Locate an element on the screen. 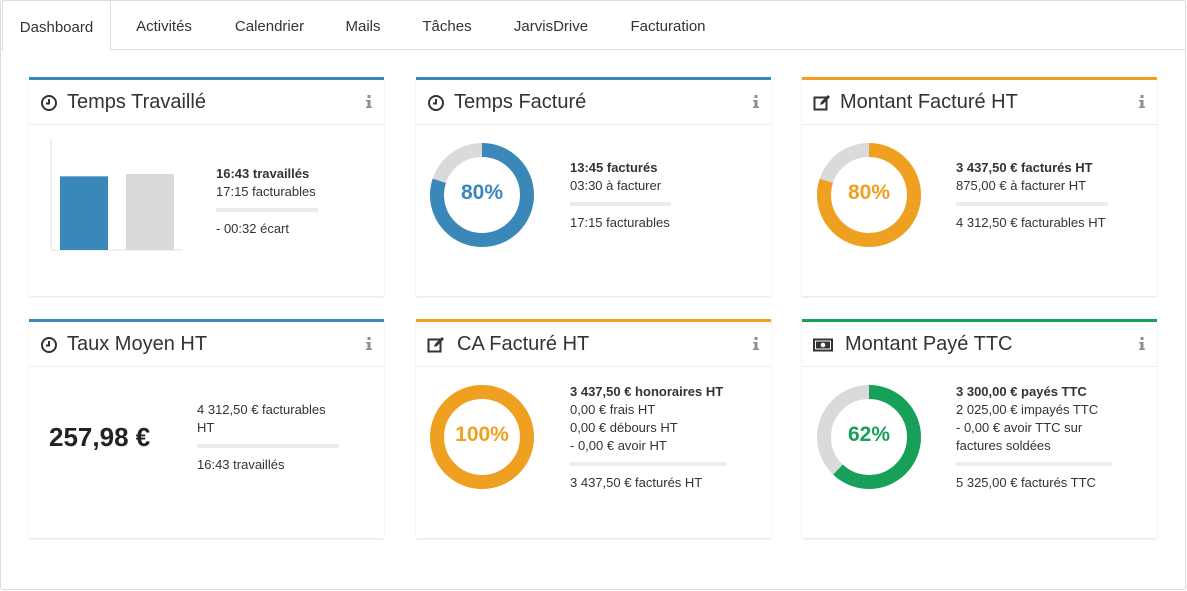 The height and width of the screenshot is (591, 1187). stat-billed: 5 325,00 € facturés TTC is located at coordinates (1026, 482).